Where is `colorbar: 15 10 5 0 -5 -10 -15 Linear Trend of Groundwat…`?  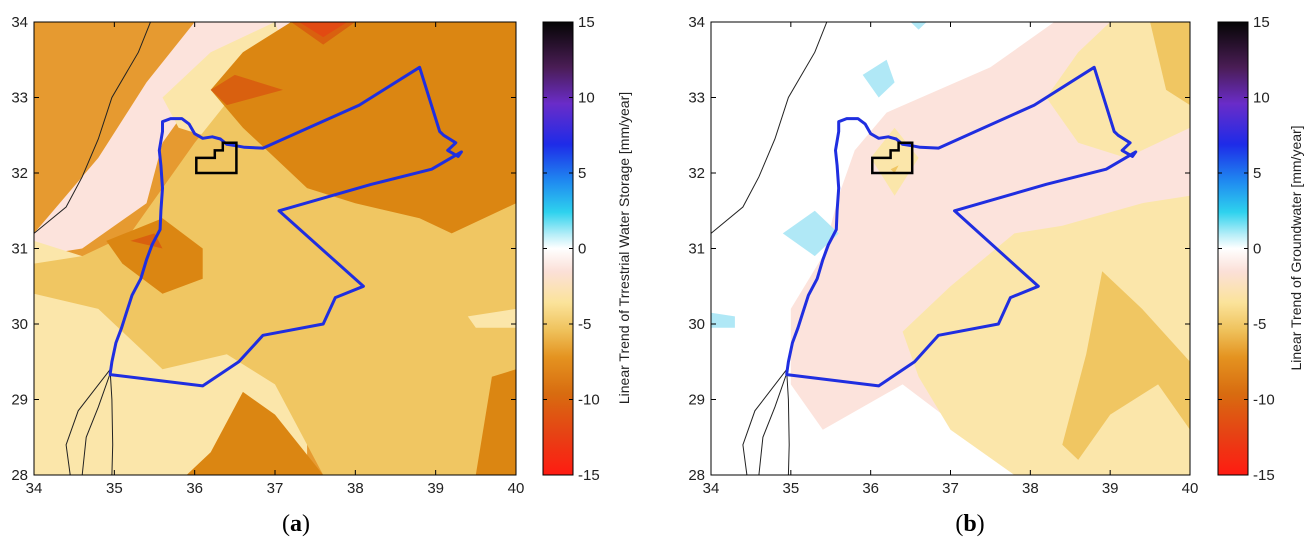 colorbar: 15 10 5 0 -5 -10 -15 Linear Trend of Groundwat… is located at coordinates (1260, 249).